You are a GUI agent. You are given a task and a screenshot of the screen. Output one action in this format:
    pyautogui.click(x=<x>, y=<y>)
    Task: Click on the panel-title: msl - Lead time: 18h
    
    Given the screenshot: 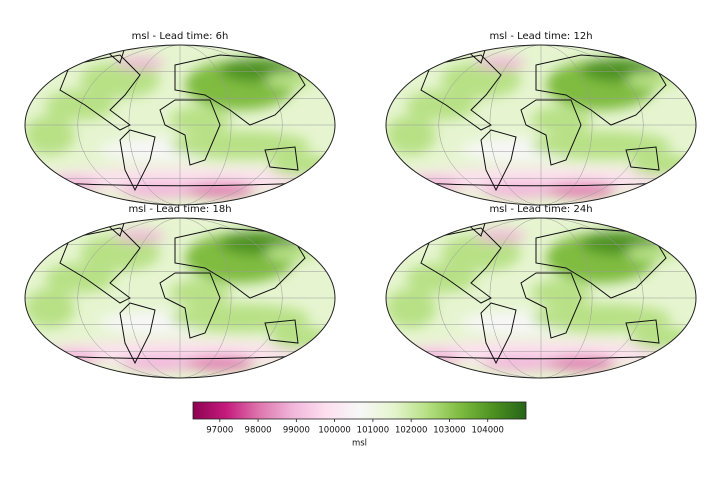 What is the action you would take?
    pyautogui.click(x=179, y=209)
    